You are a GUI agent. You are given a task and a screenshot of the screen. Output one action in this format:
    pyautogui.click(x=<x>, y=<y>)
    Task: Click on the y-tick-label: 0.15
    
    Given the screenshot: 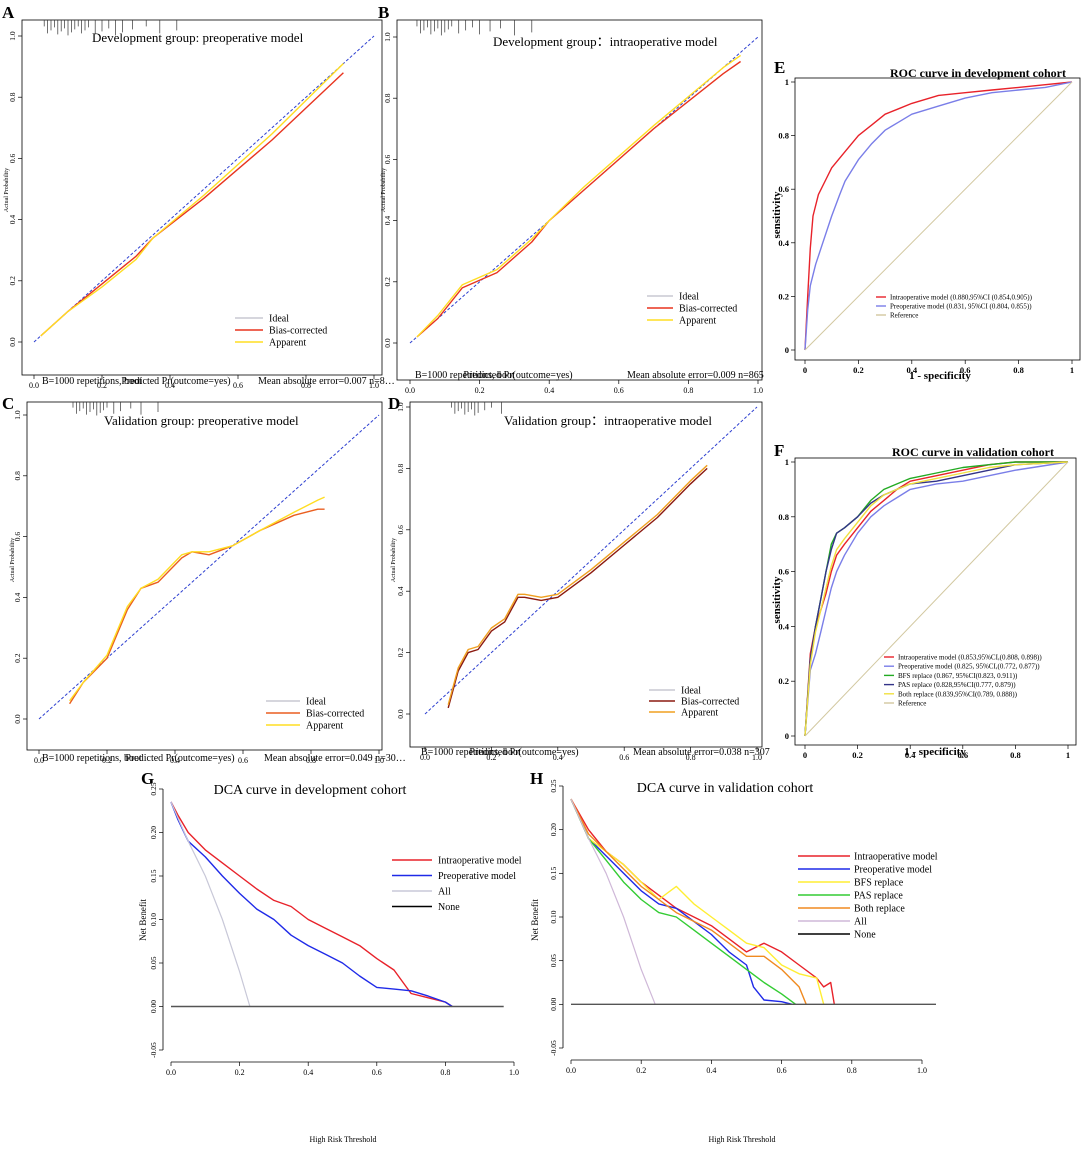 What is the action you would take?
    pyautogui.click(x=553, y=873)
    